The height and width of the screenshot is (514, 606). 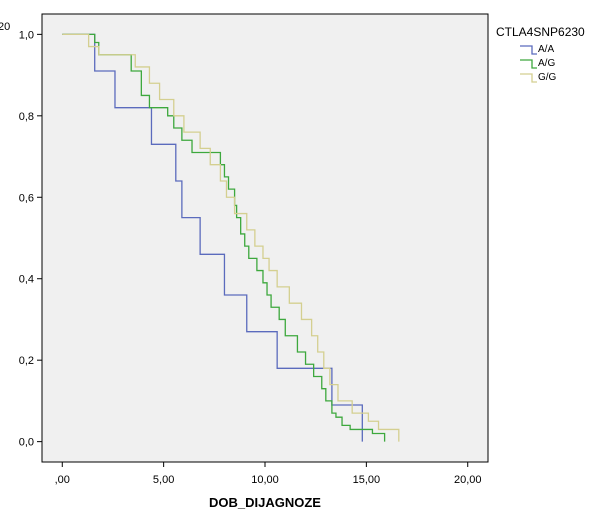 What do you see at coordinates (163, 480) in the screenshot?
I see `x-tick-label: 5,00` at bounding box center [163, 480].